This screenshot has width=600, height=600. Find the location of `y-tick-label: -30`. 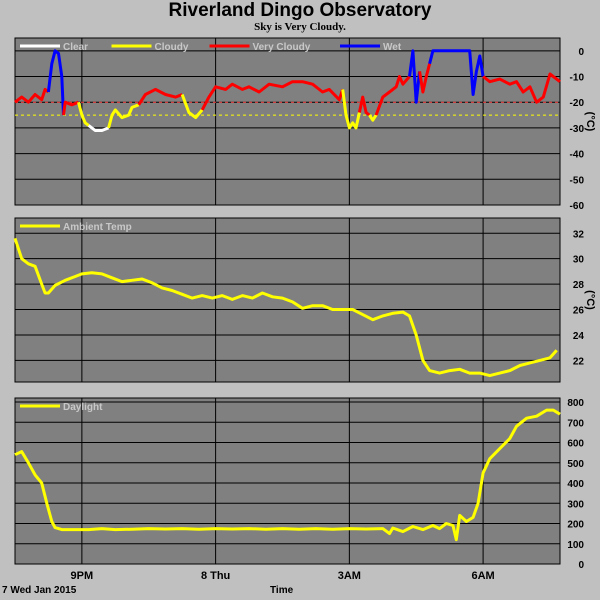

y-tick-label: -30 is located at coordinates (577, 129).